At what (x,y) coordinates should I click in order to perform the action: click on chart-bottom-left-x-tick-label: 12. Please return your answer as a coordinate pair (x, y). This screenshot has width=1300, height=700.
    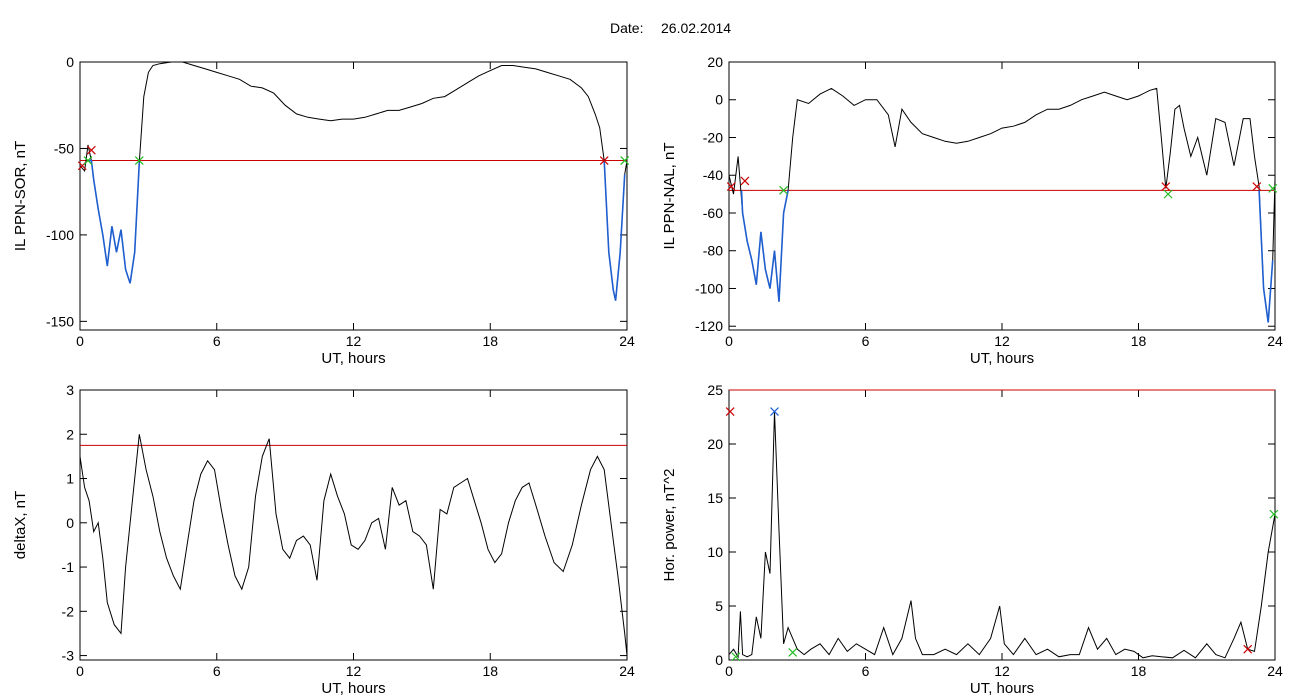
    Looking at the image, I should click on (354, 671).